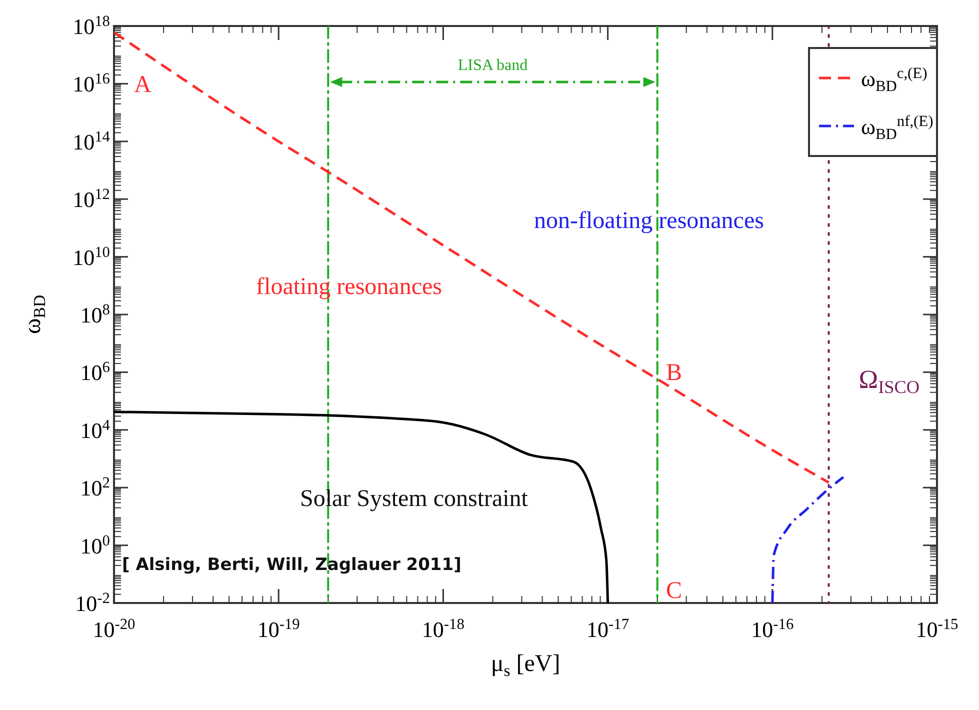 Image resolution: width=979 pixels, height=710 pixels. Describe the element at coordinates (91, 199) in the screenshot. I see `y-tick-label: 10$^{12}$` at that location.